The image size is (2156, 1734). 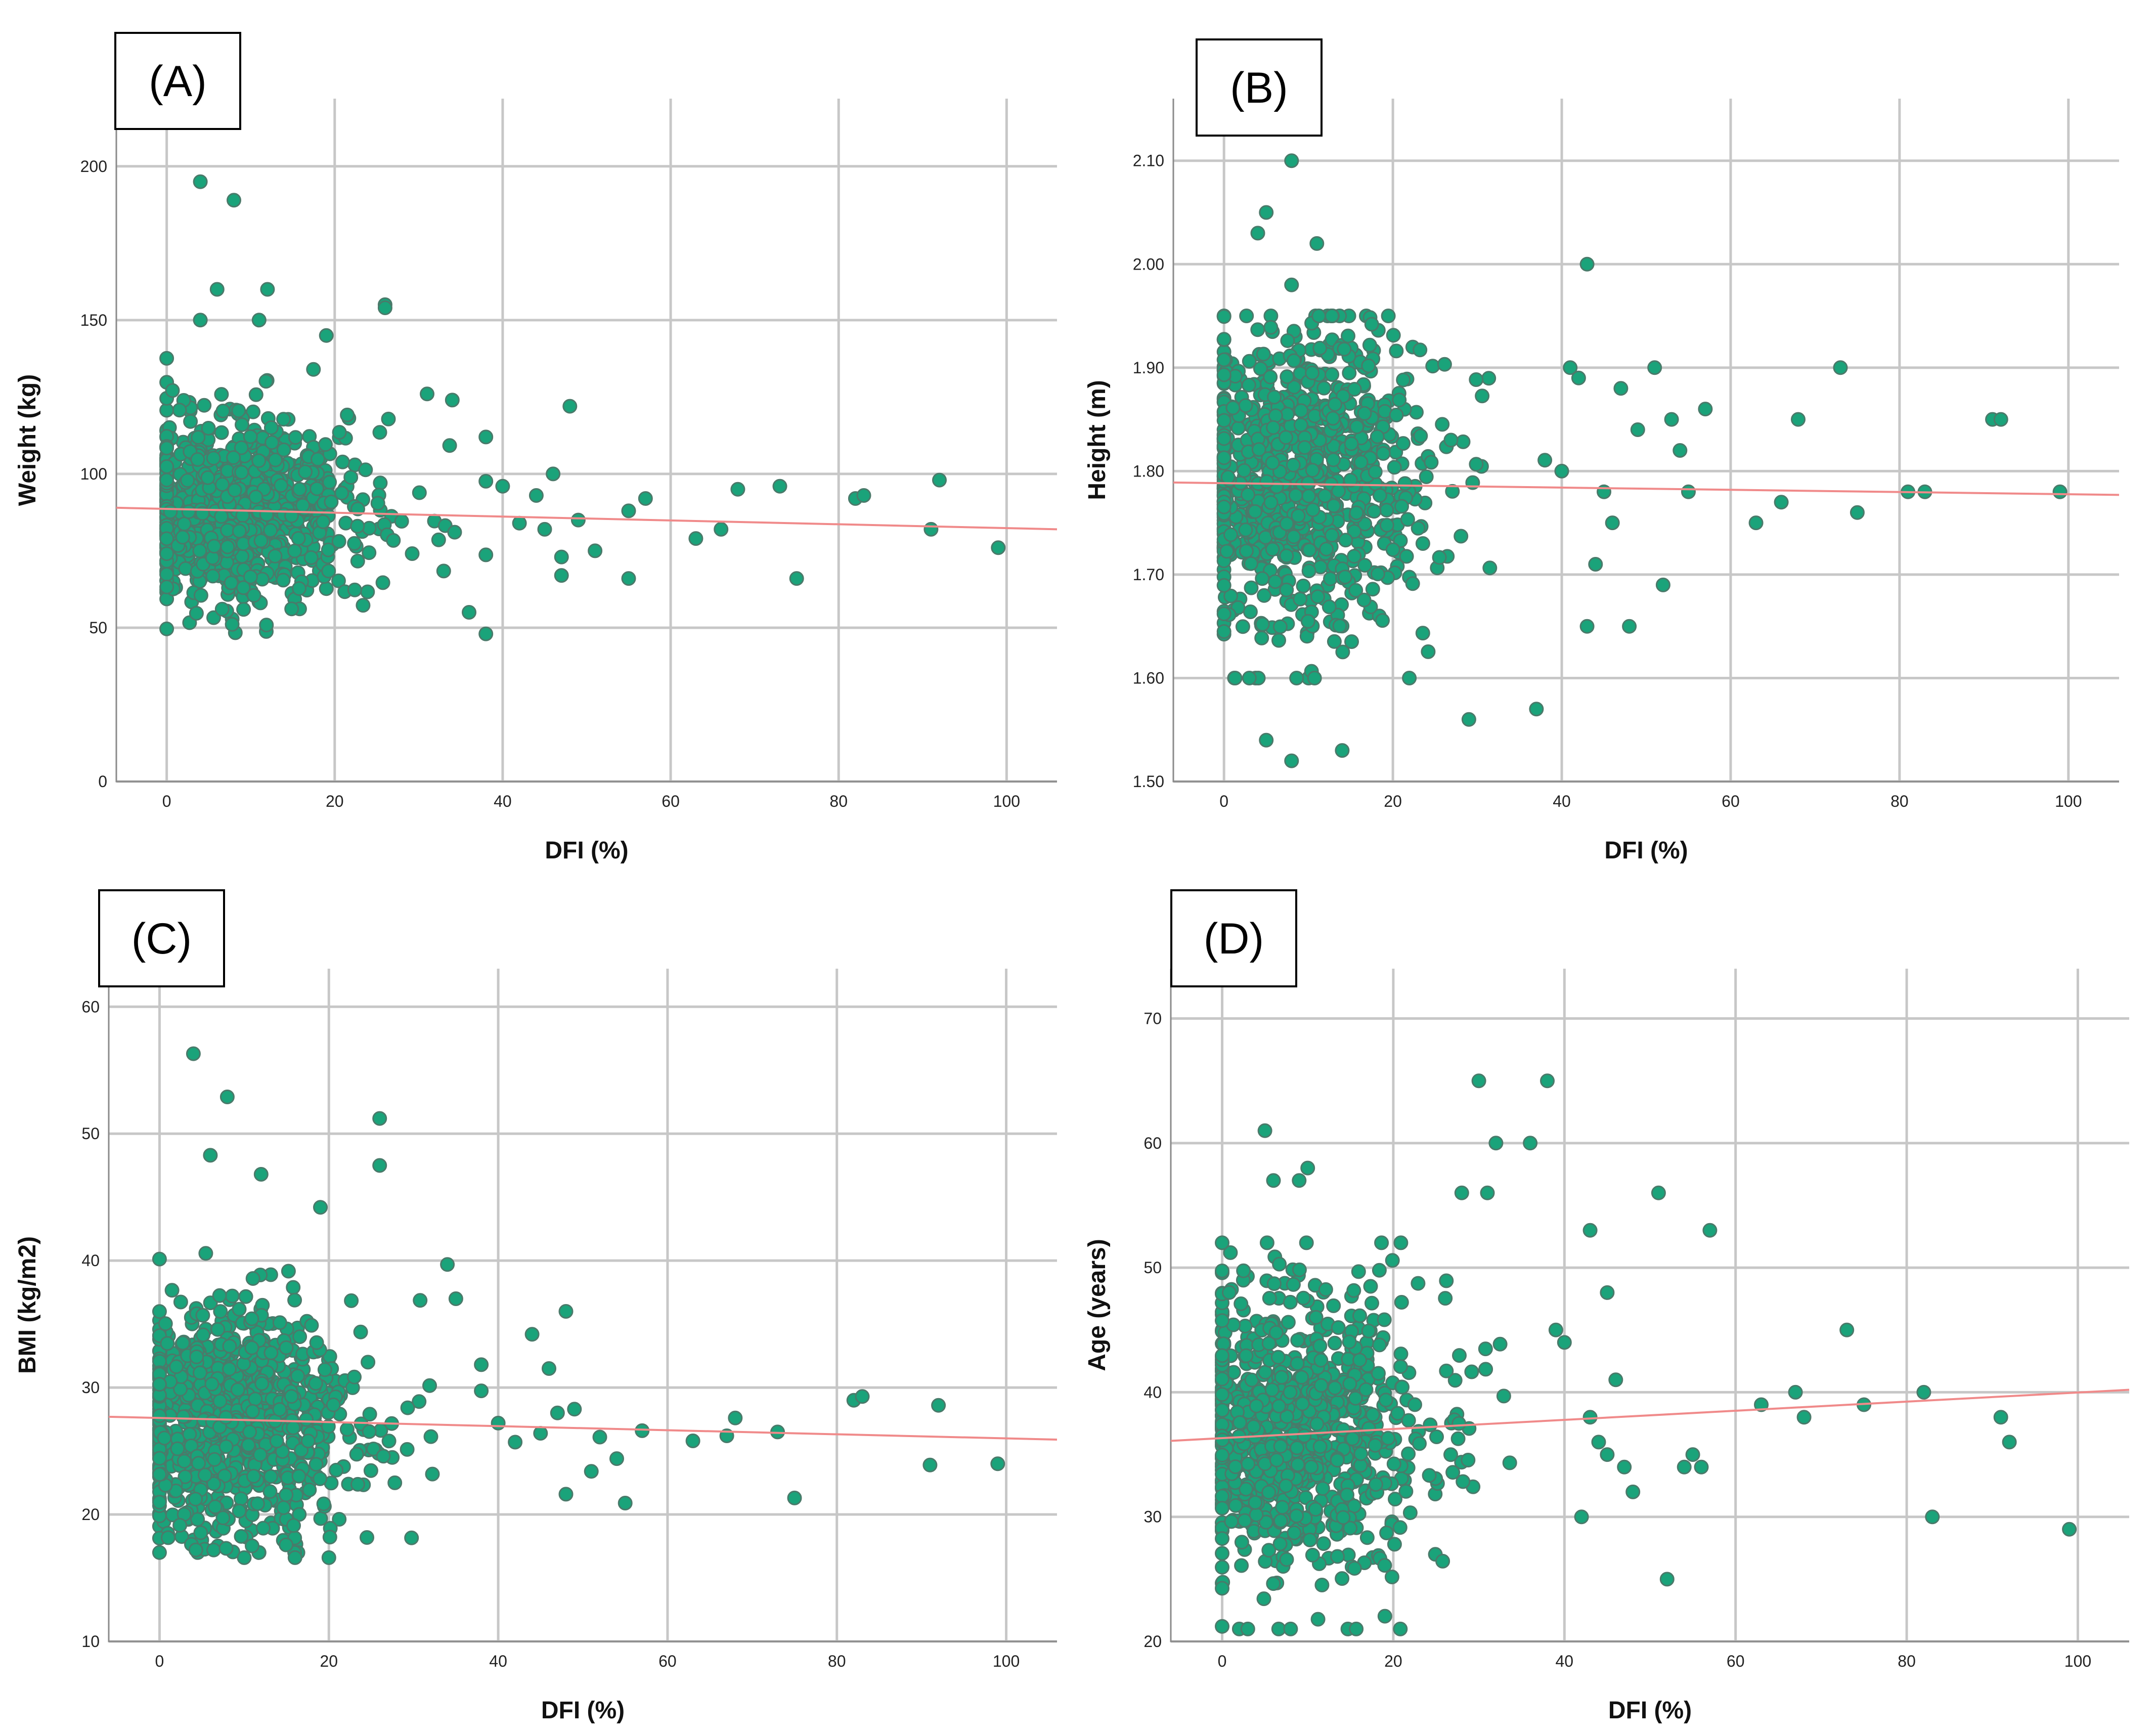 I want to click on panel-d-y-tick-label-3: 50, so click(x=1152, y=1268).